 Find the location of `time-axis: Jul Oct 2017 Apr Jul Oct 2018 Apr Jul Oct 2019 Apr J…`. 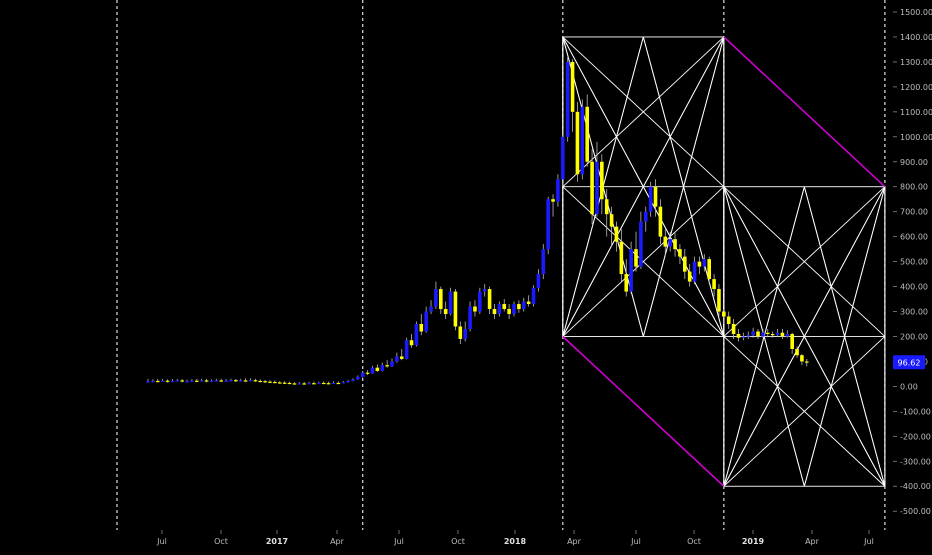

time-axis: Jul Oct 2017 Apr Jul Oct 2018 Apr Jul Oct 2019 Apr J… is located at coordinates (515, 538).